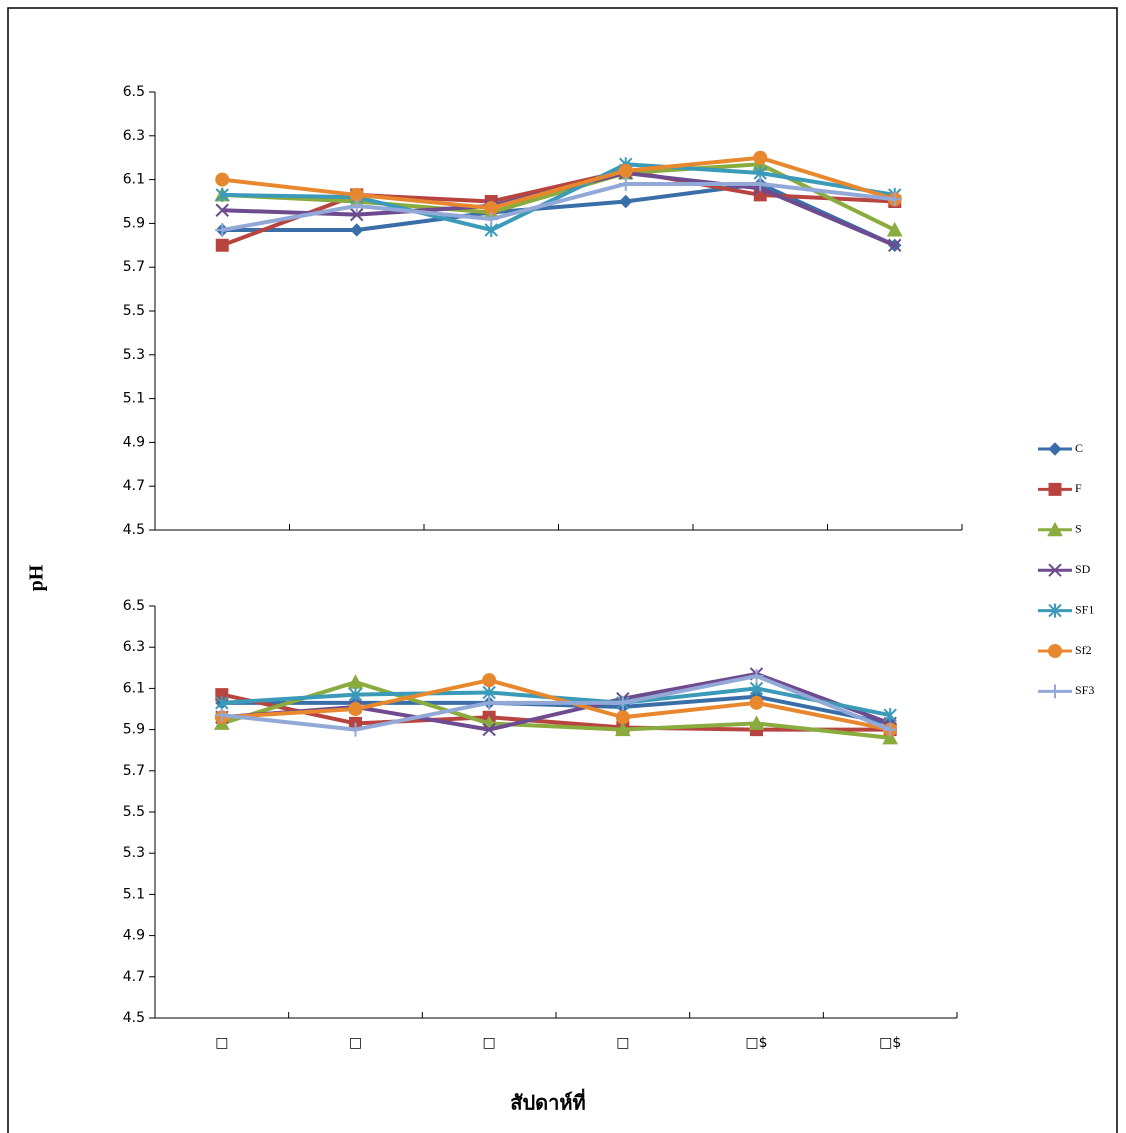 The width and height of the screenshot is (1126, 1133). What do you see at coordinates (37, 577) in the screenshot?
I see `y-axis-label: pH` at bounding box center [37, 577].